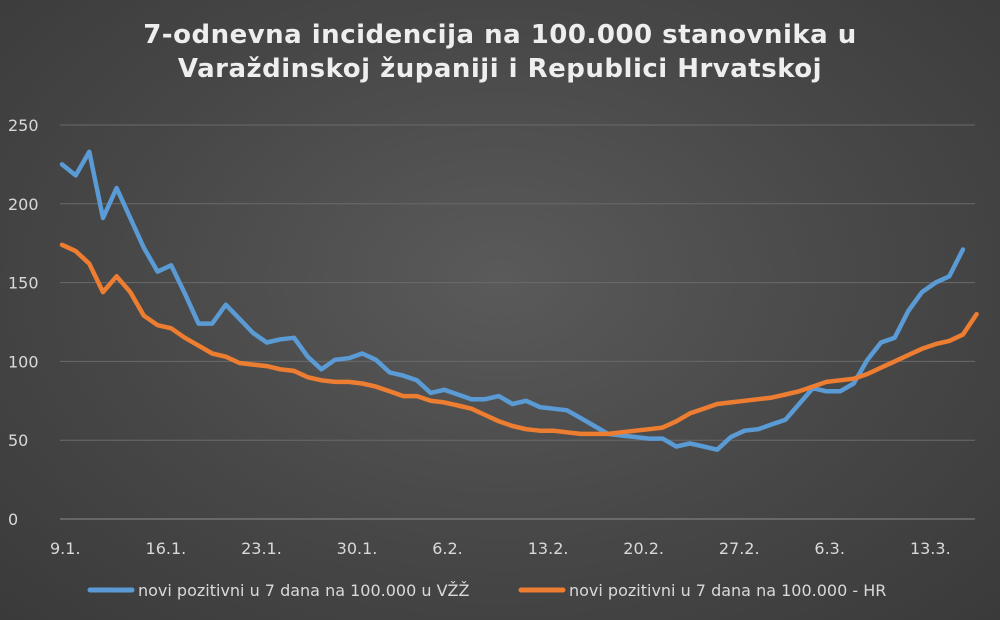 The width and height of the screenshot is (1000, 620). I want to click on x-tick-label: 6.2., so click(447, 548).